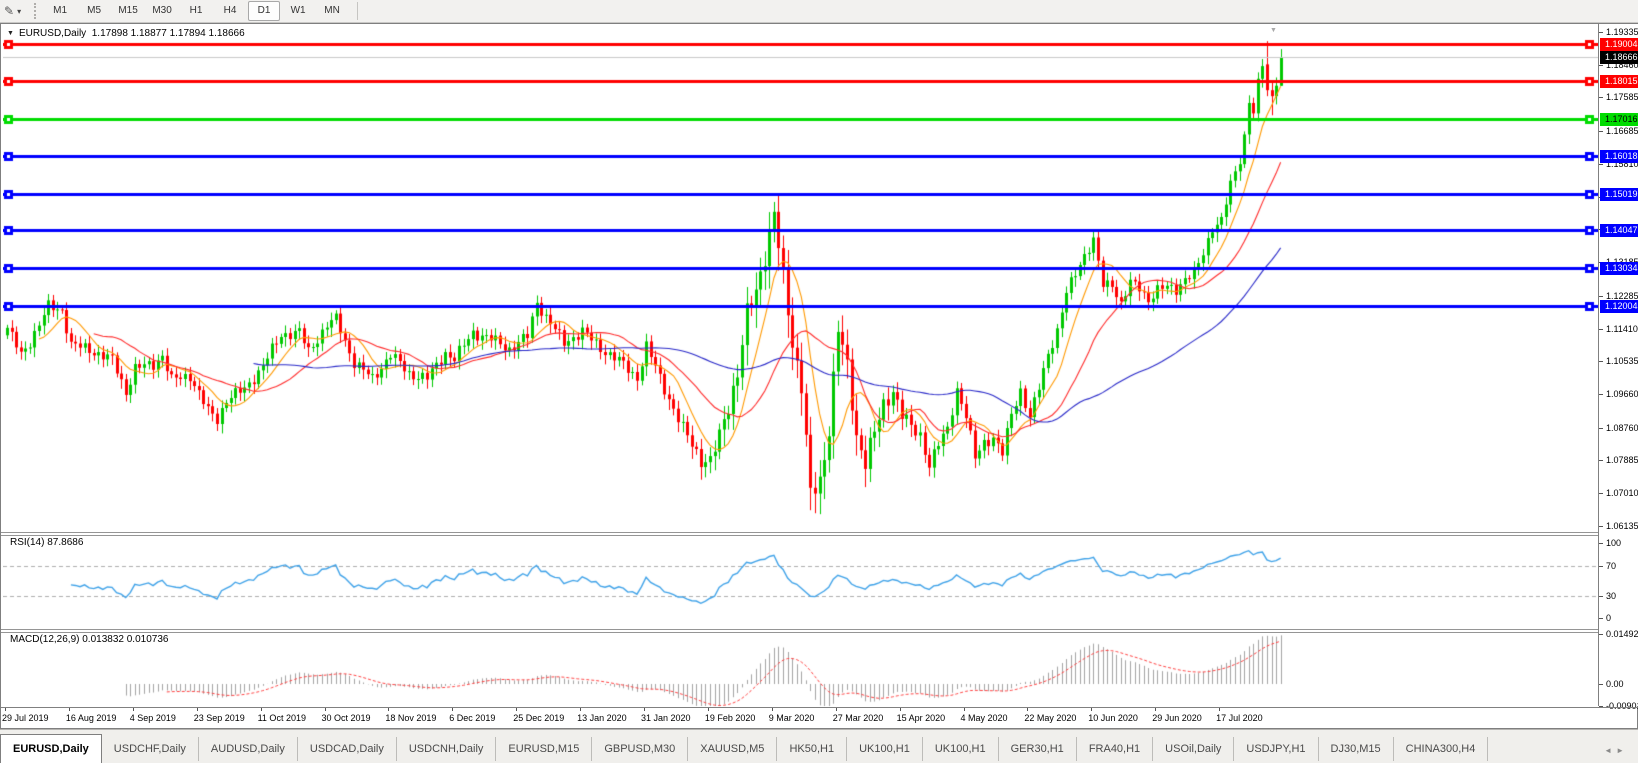  What do you see at coordinates (819, 534) in the screenshot?
I see `rsi-pane-separator` at bounding box center [819, 534].